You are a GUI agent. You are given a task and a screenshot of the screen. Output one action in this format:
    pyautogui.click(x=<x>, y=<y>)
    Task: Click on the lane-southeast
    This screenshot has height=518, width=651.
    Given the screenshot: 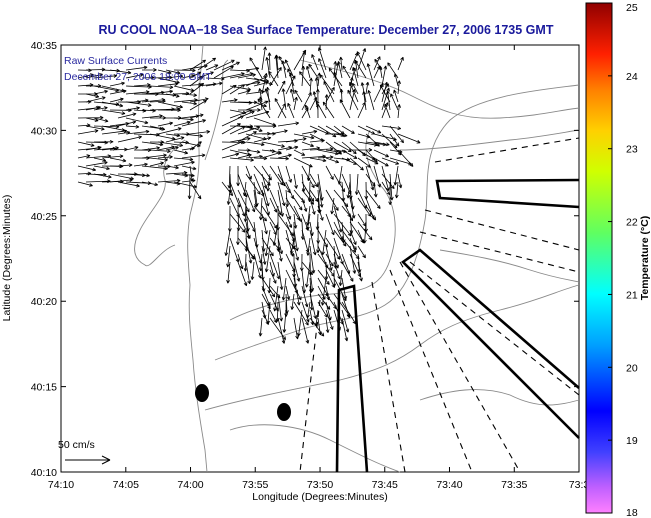 What is the action you would take?
    pyautogui.click(x=490, y=343)
    